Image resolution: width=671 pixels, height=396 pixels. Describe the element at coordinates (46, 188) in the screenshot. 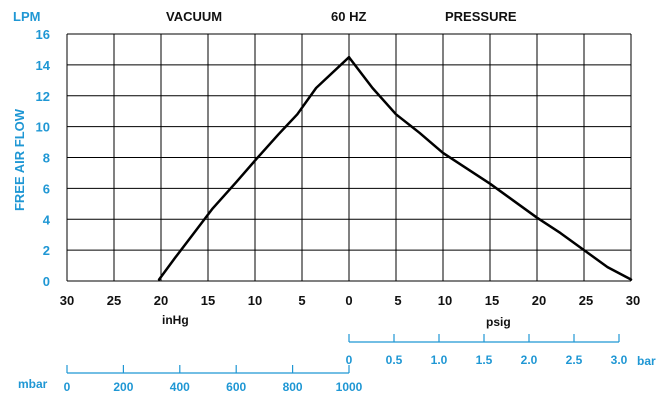

I see `y-tick-label: 6` at that location.